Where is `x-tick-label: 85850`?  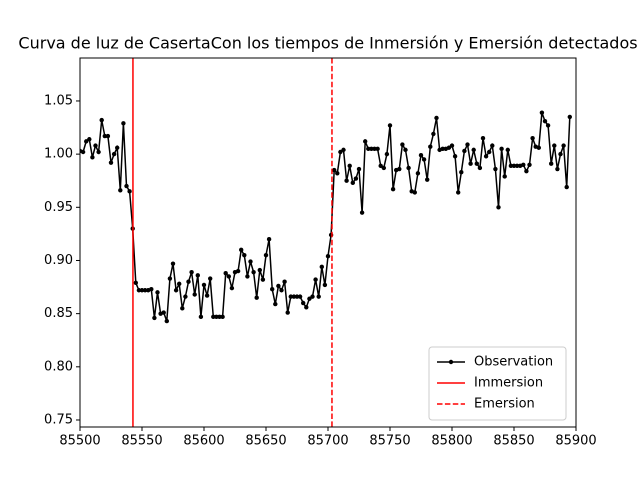 x-tick-label: 85850 is located at coordinates (513, 441).